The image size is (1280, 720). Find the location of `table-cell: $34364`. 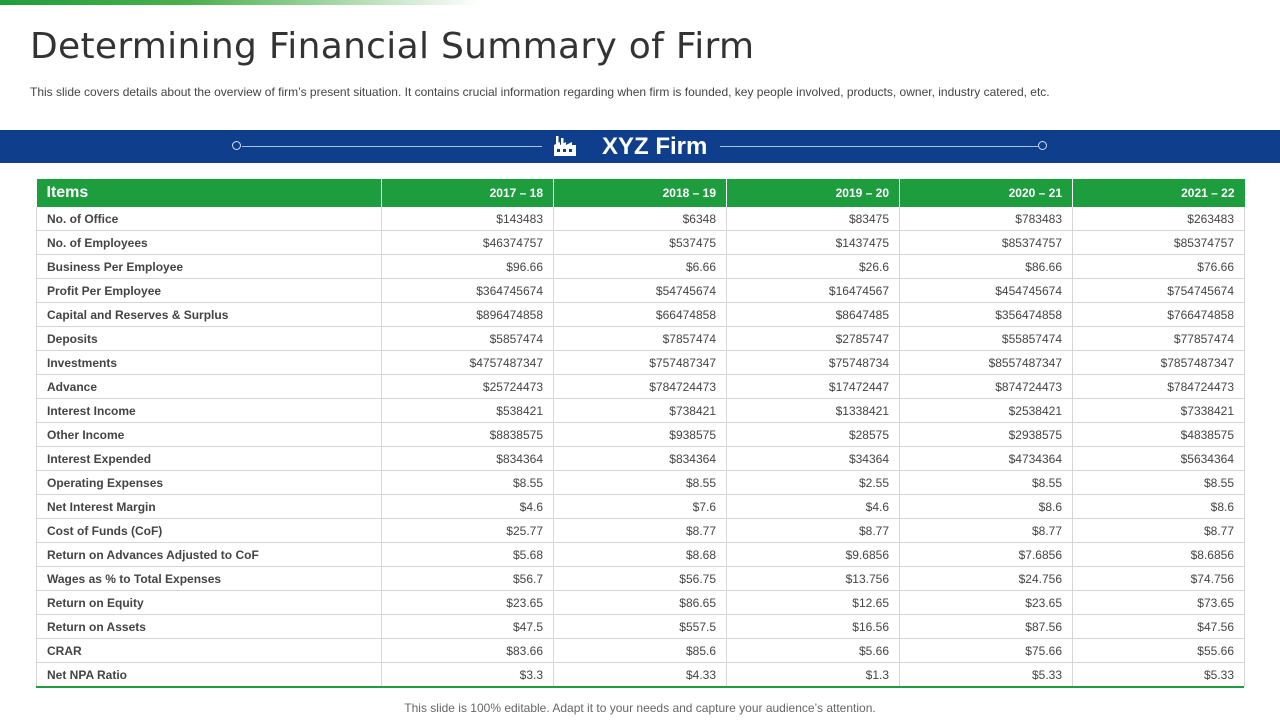

table-cell: $34364 is located at coordinates (813, 458).